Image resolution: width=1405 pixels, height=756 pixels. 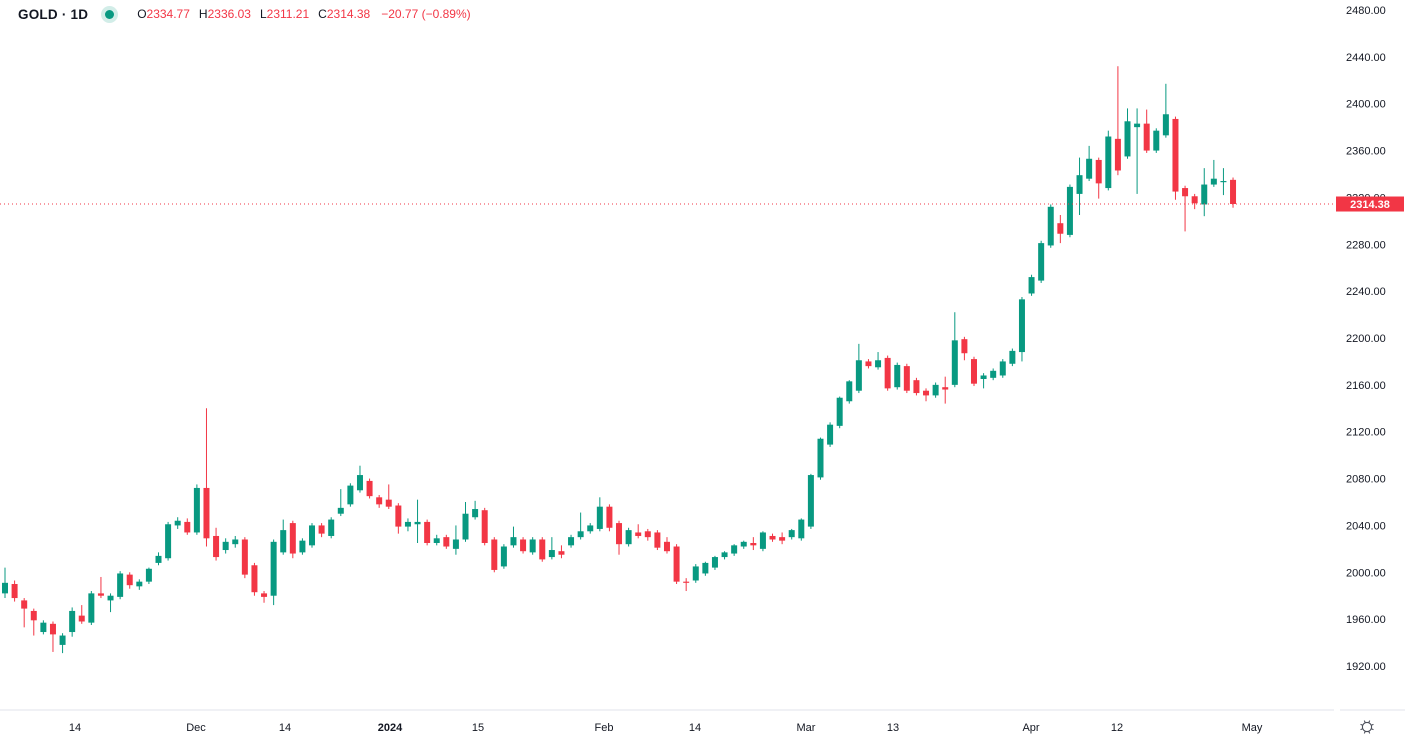 What do you see at coordinates (142, 14) in the screenshot?
I see `open-label: O` at bounding box center [142, 14].